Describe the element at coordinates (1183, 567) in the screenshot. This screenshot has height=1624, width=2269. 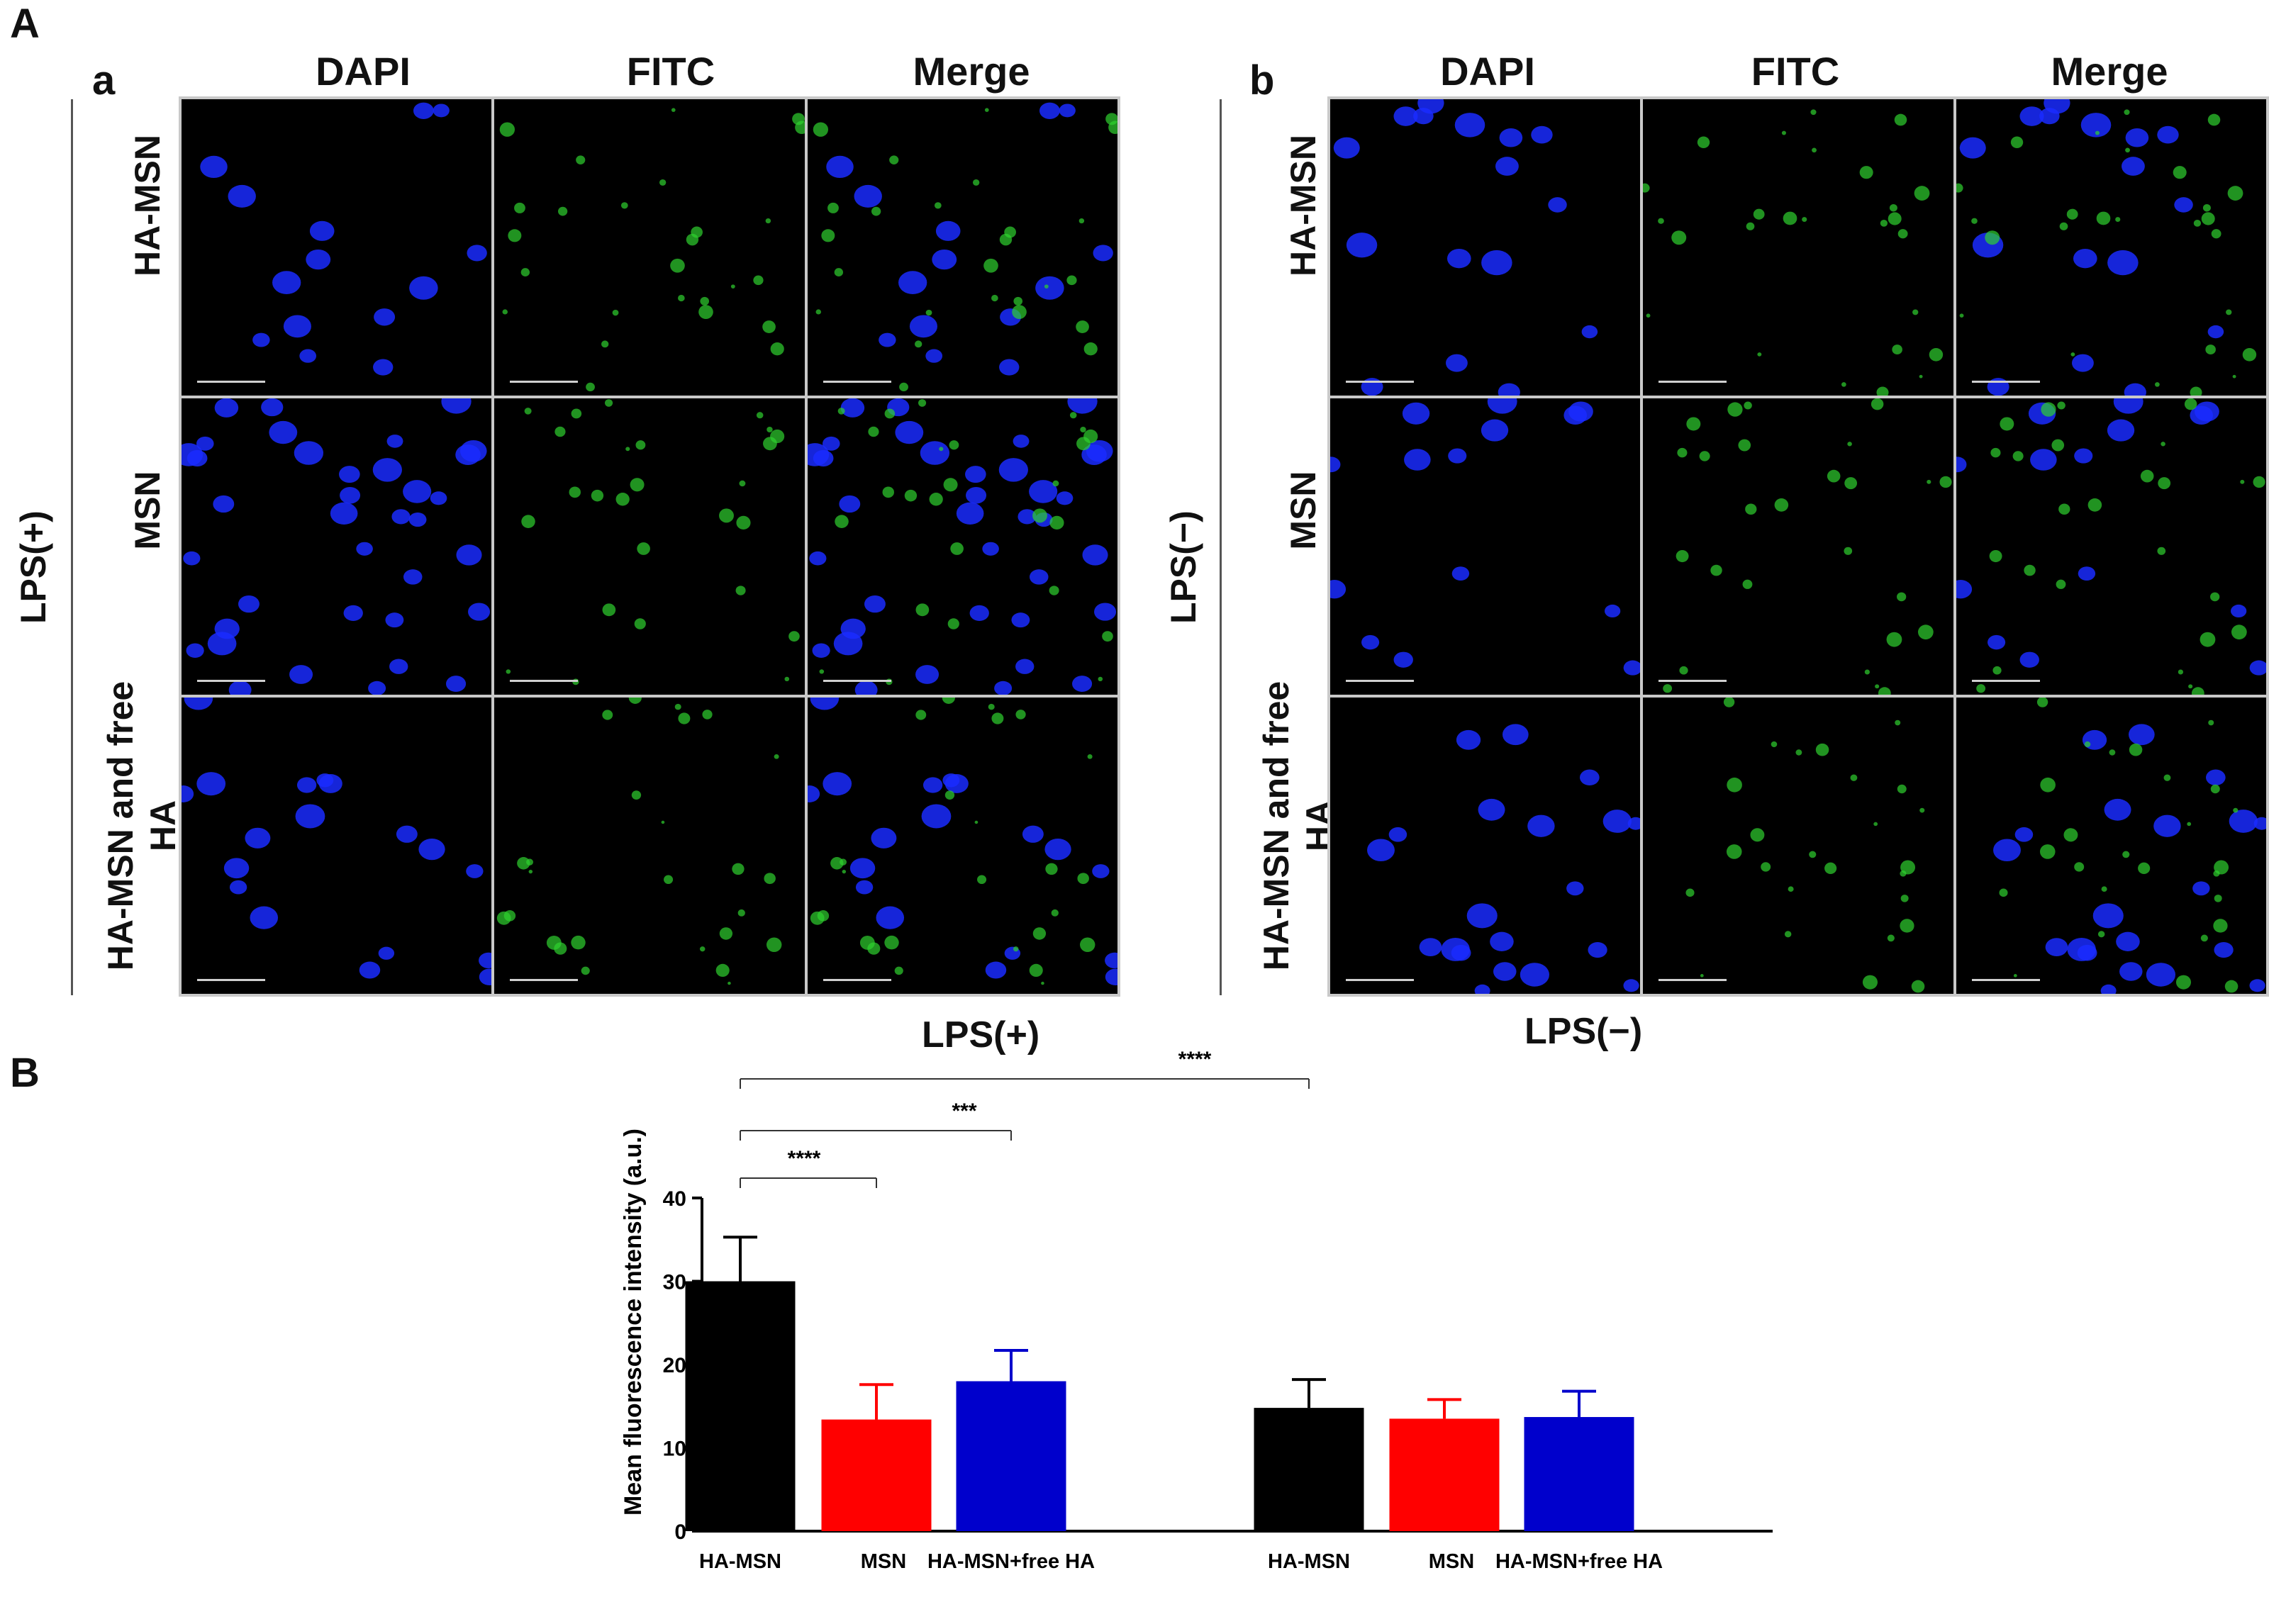
I see `side-label-lps-minus: LPS(−)` at that location.